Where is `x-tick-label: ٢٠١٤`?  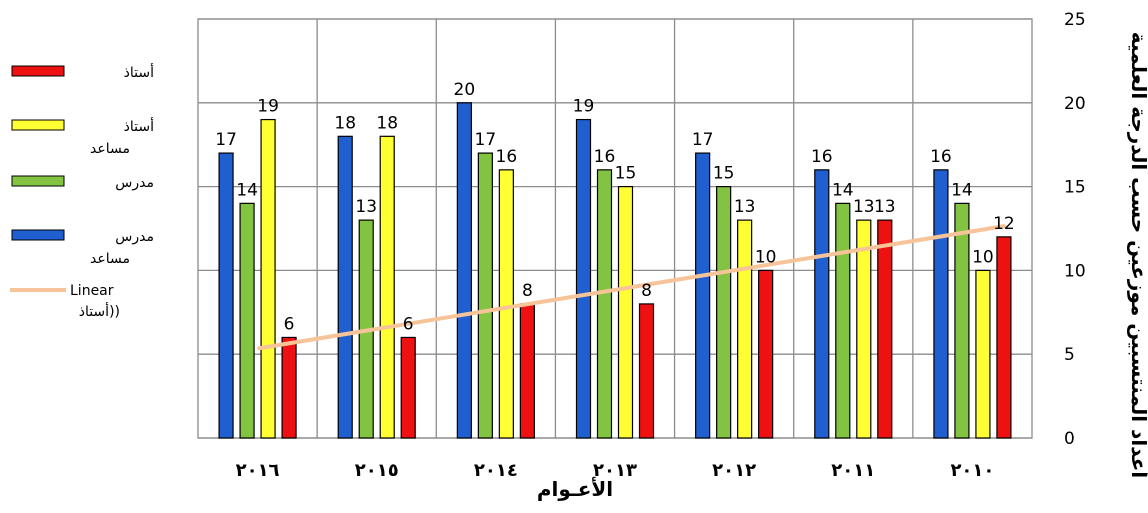
x-tick-label: ٢٠١٤ is located at coordinates (496, 470).